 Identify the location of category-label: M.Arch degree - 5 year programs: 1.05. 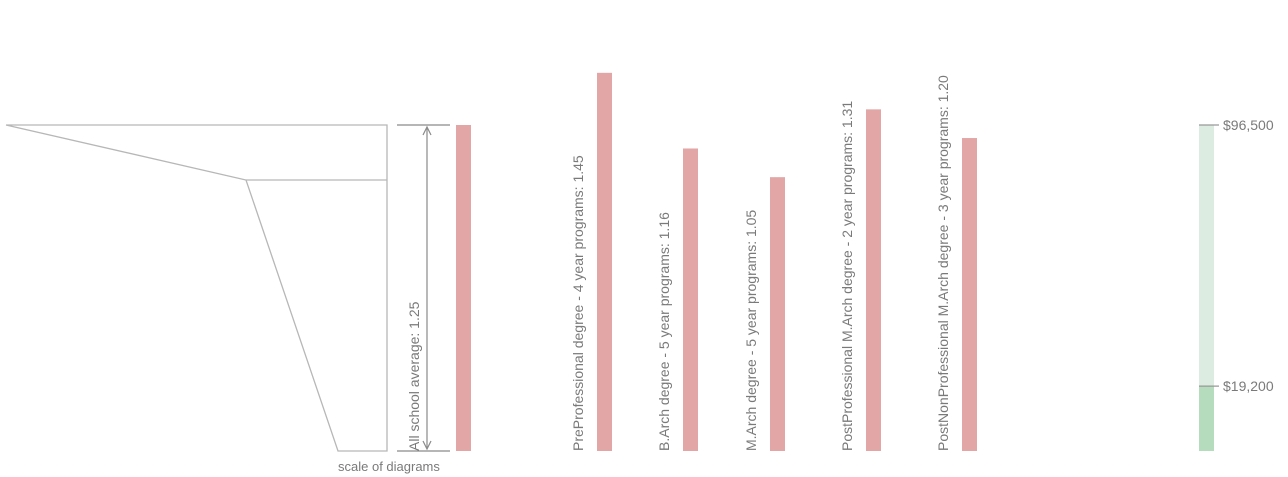
(751, 330).